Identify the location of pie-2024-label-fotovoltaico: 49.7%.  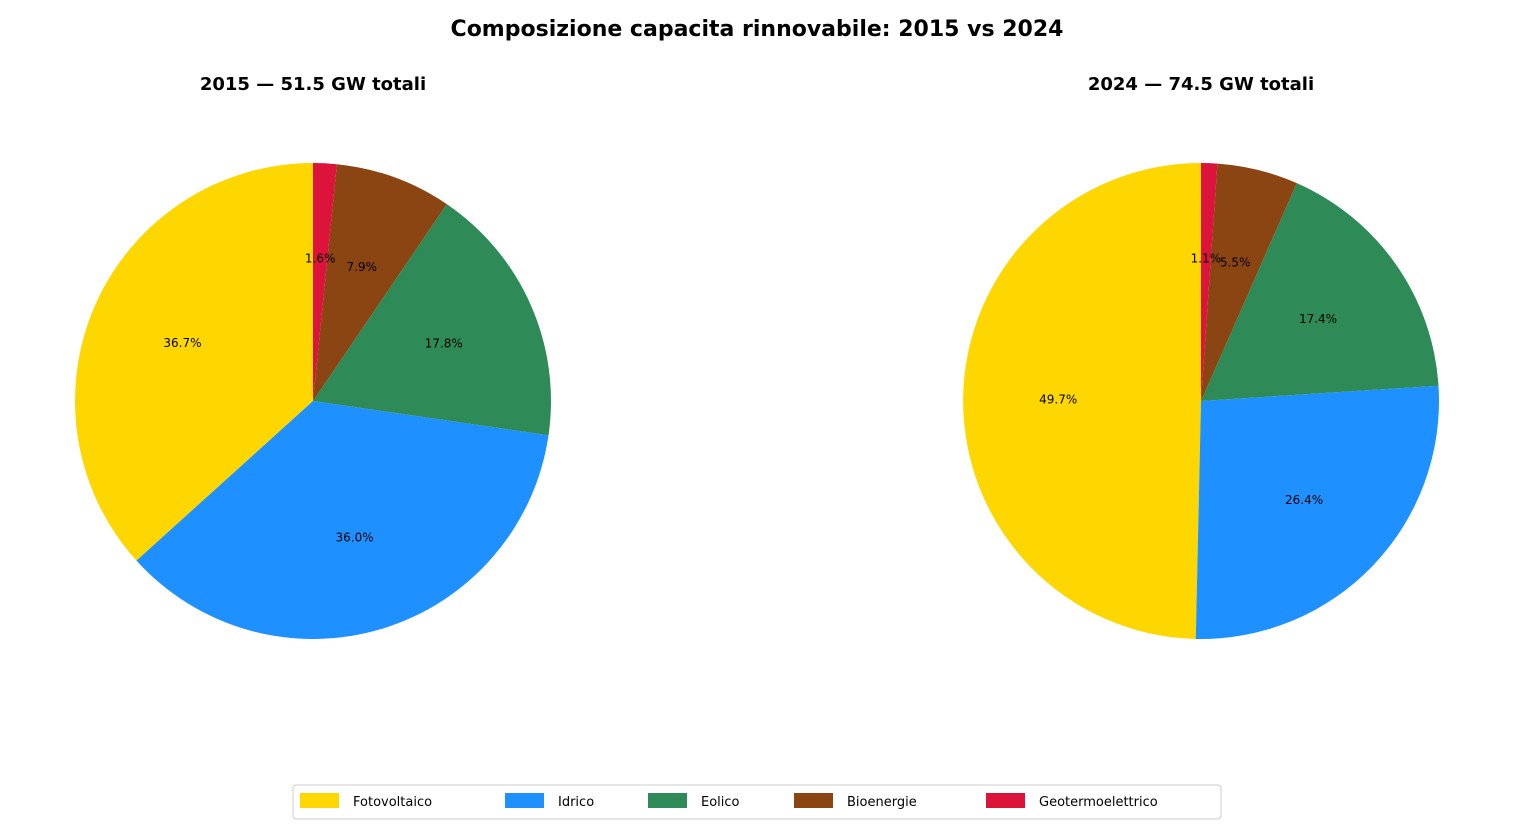
(1058, 399).